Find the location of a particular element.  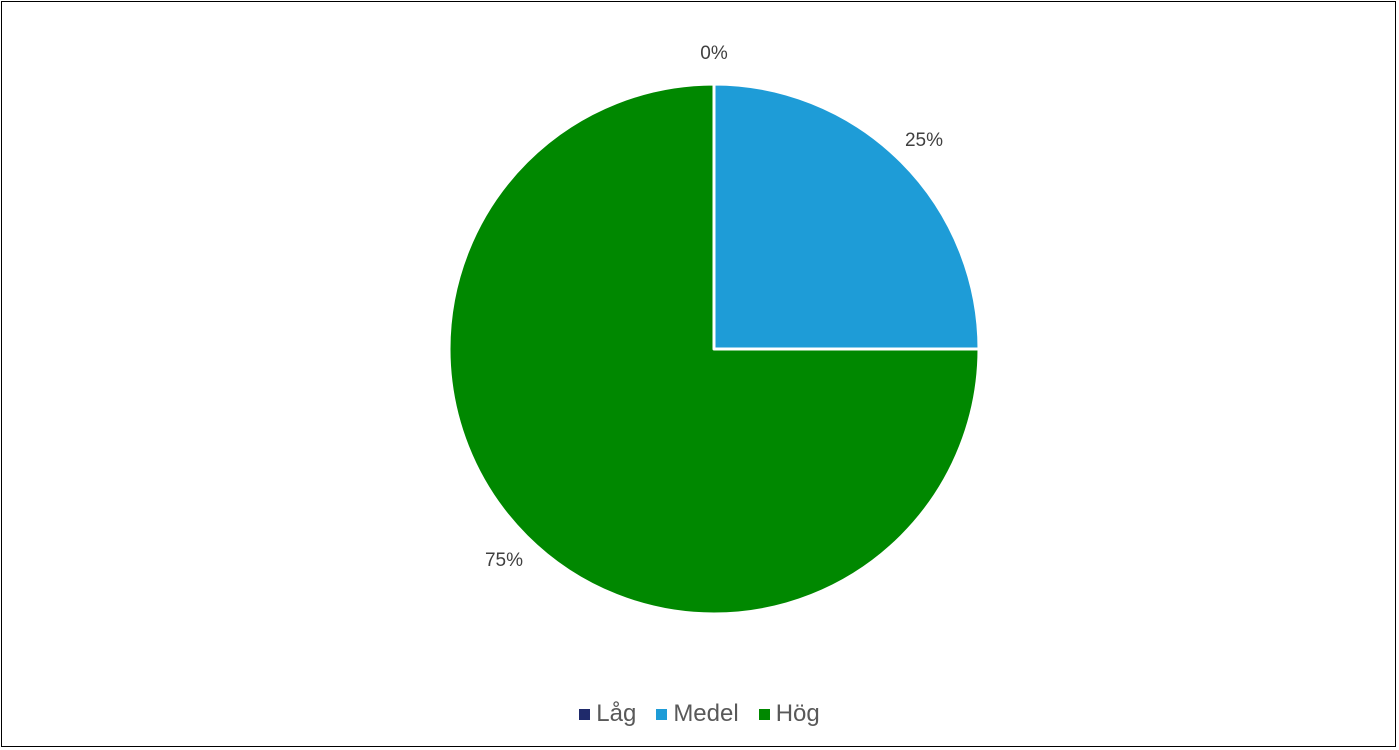

data-label-l-g: 0% is located at coordinates (714, 53).